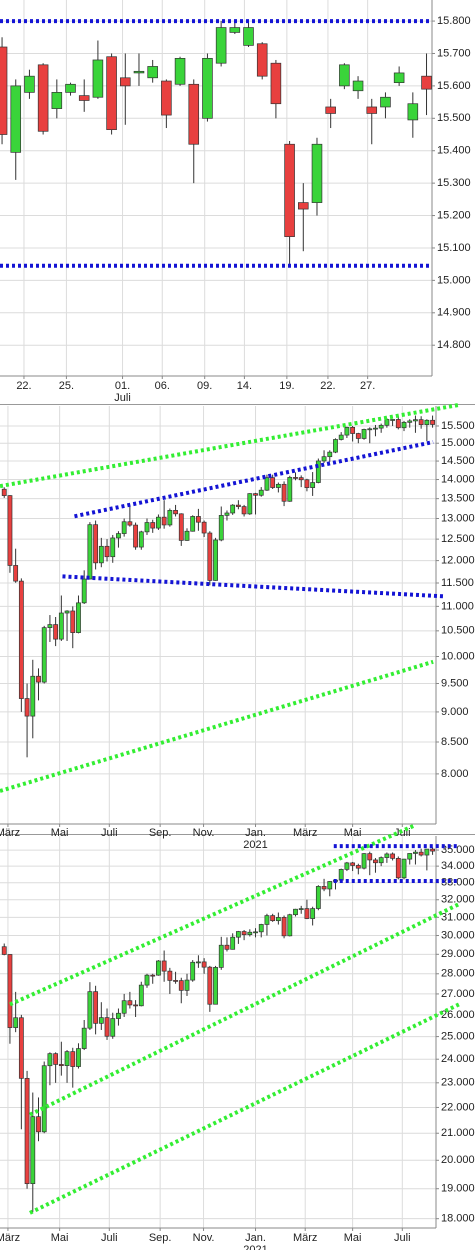 The width and height of the screenshot is (475, 1250). What do you see at coordinates (458, 561) in the screenshot?
I see `y-tick-label: 12.000` at bounding box center [458, 561].